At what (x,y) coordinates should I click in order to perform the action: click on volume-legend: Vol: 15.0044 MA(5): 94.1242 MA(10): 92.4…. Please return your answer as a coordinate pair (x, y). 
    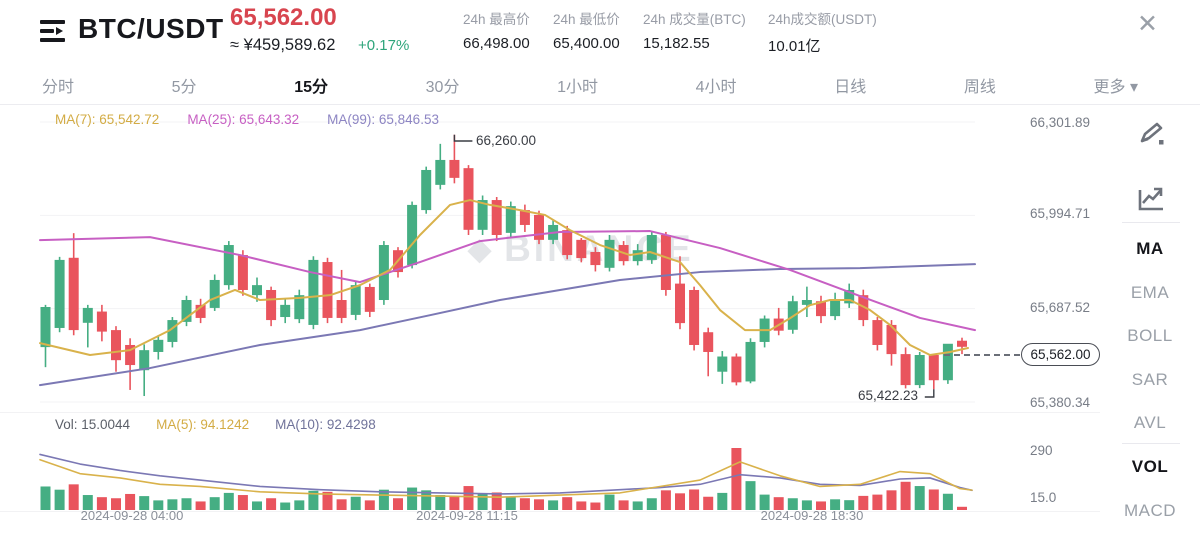
    Looking at the image, I should click on (215, 424).